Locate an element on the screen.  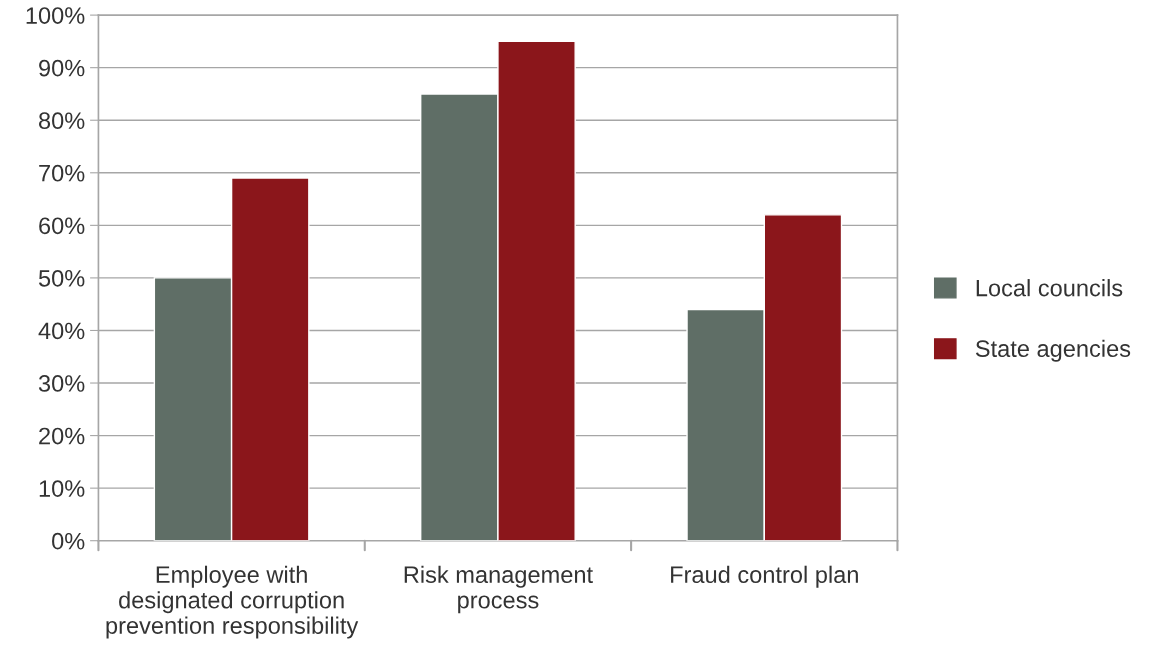
y-tick-label: 50% is located at coordinates (61, 278).